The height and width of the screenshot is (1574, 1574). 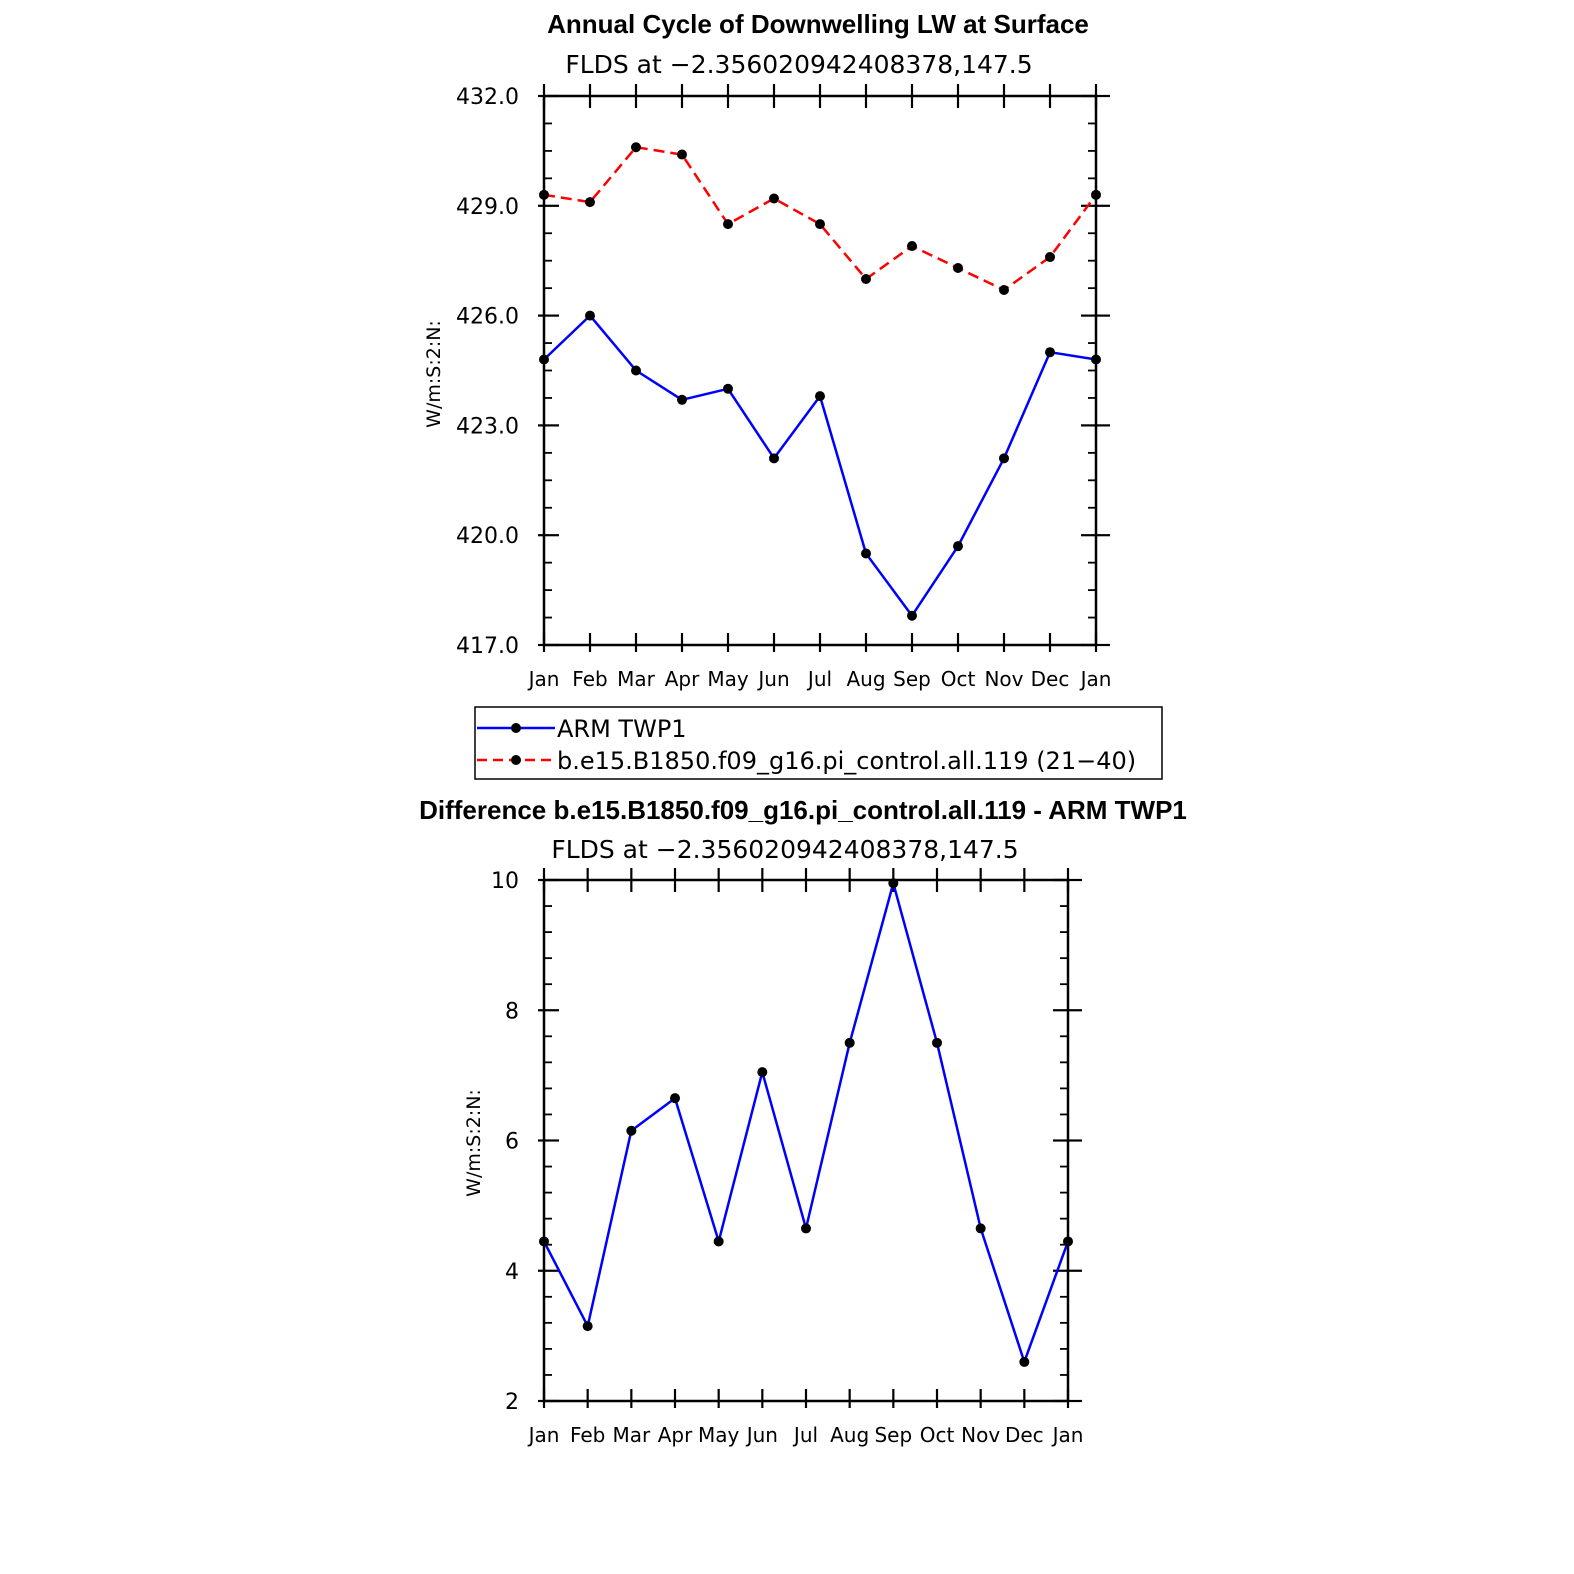 I want to click on y-tick-label: 6, so click(x=512, y=1142).